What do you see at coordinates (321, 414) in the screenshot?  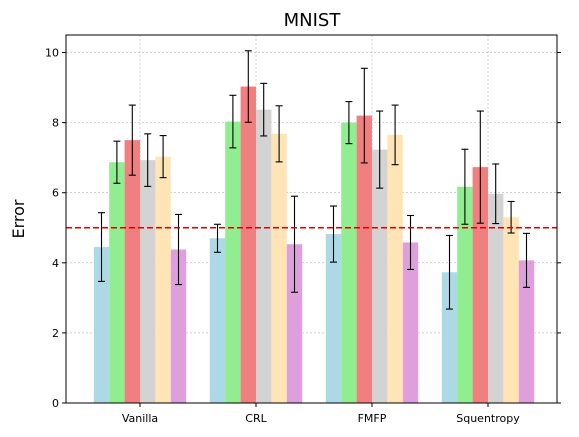 I see `x-axis-ticks: Vanilla CRL FMFP Squentropy` at bounding box center [321, 414].